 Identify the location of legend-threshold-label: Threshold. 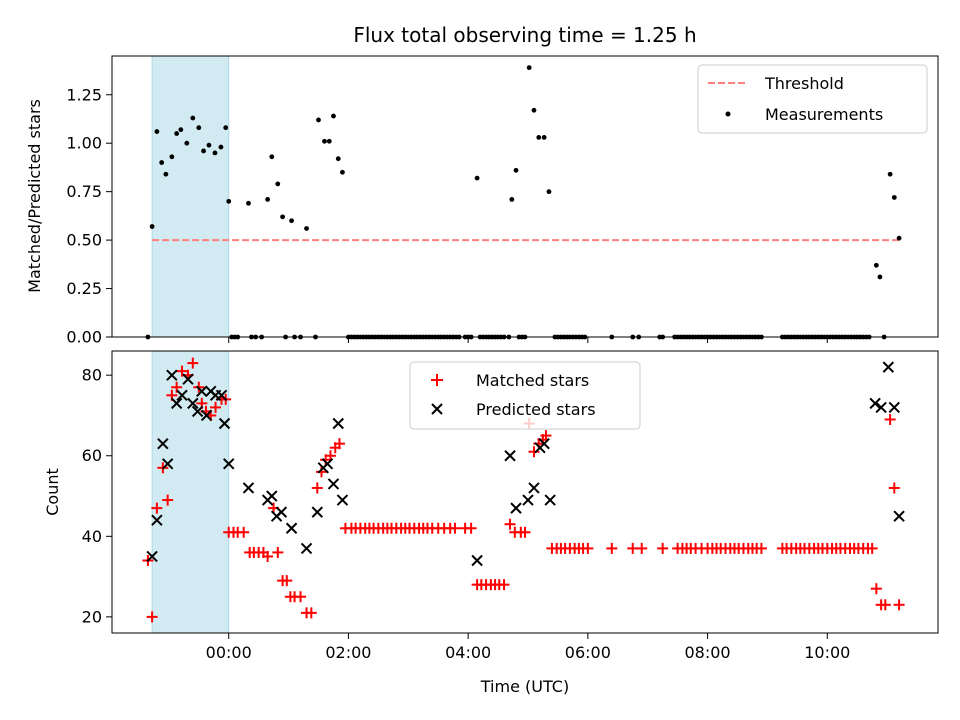
(804, 83).